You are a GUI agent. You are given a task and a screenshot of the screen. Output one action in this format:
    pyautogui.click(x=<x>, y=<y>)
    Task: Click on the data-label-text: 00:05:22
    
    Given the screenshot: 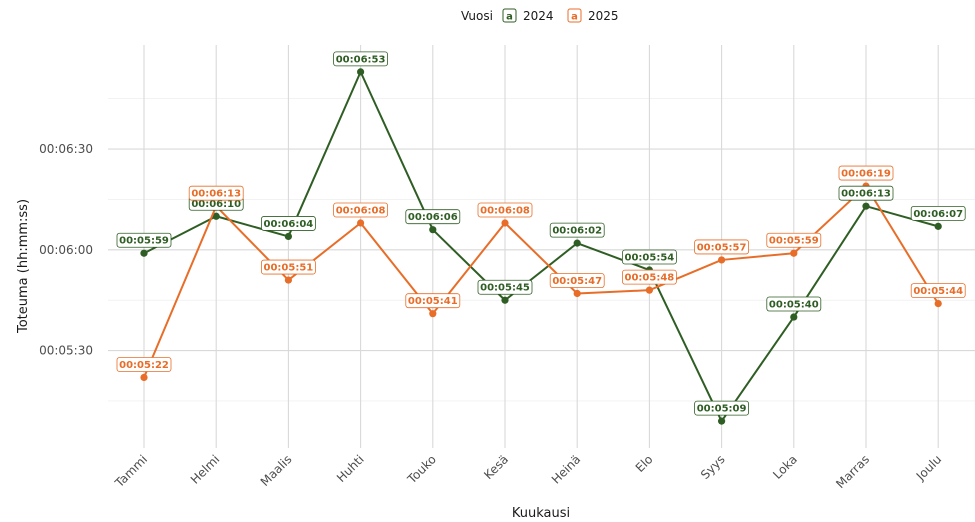 What is the action you would take?
    pyautogui.click(x=144, y=365)
    